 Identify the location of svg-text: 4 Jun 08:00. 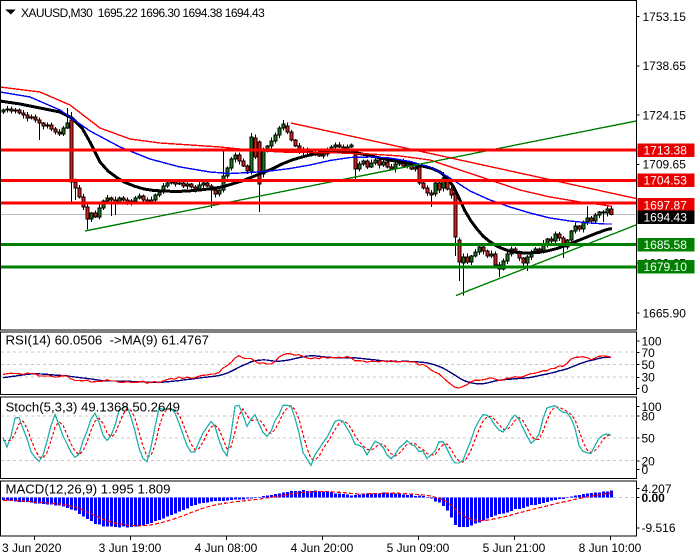
(226, 548).